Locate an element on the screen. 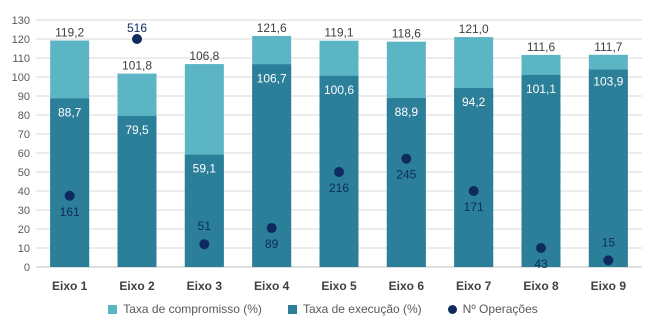 The image size is (646, 320). y-tick-label: 0 is located at coordinates (27, 268).